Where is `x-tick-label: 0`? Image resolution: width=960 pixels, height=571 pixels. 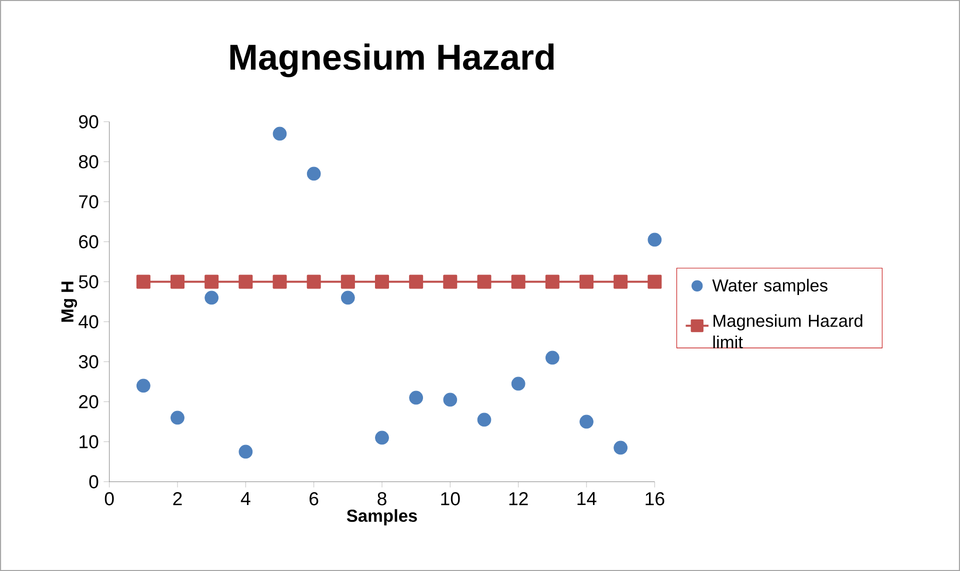
x-tick-label: 0 is located at coordinates (109, 499).